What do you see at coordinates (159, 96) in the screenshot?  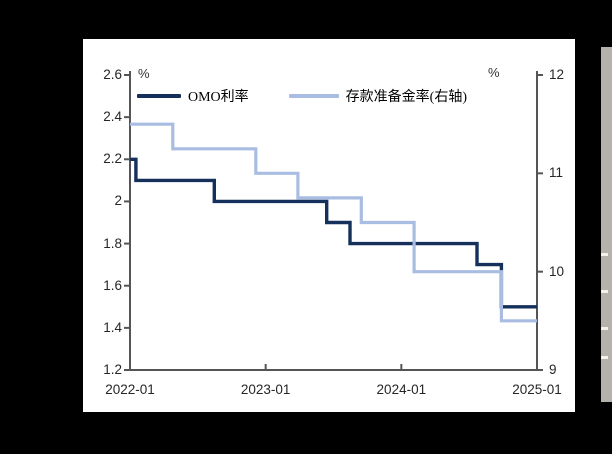 I see `legend-line-swatch-omo` at bounding box center [159, 96].